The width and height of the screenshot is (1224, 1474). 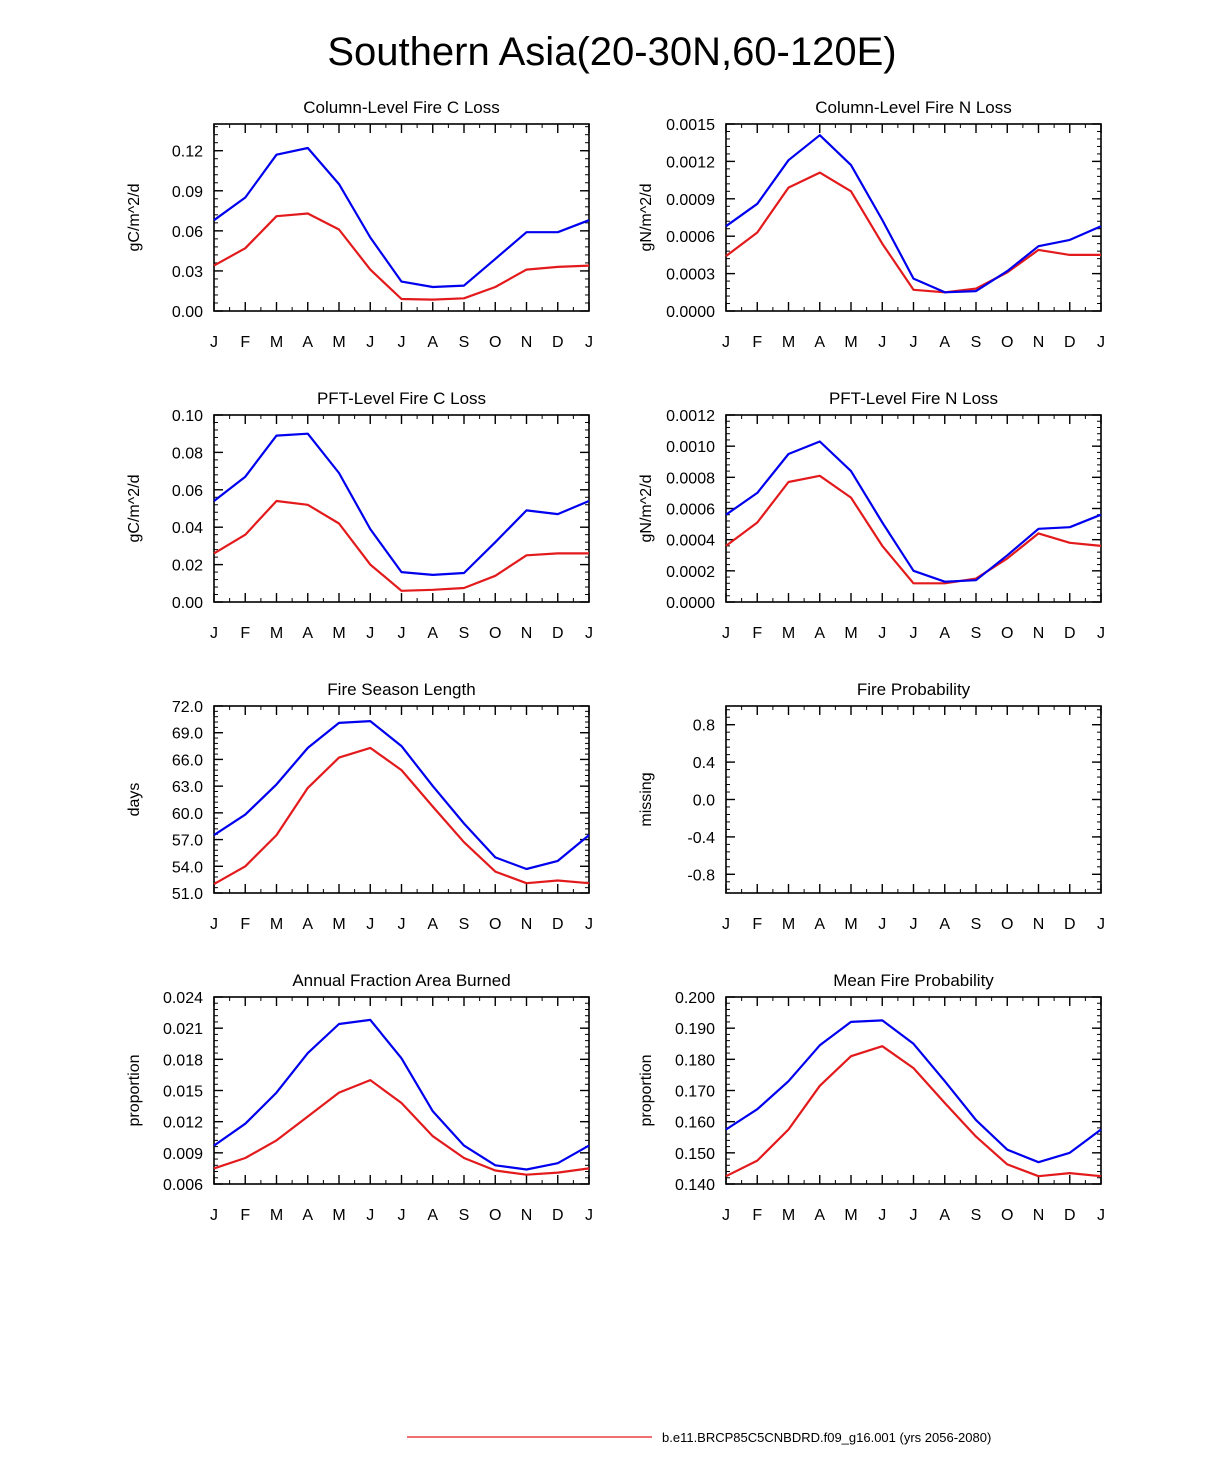 I want to click on chart-title: Fire Probability, so click(x=914, y=689).